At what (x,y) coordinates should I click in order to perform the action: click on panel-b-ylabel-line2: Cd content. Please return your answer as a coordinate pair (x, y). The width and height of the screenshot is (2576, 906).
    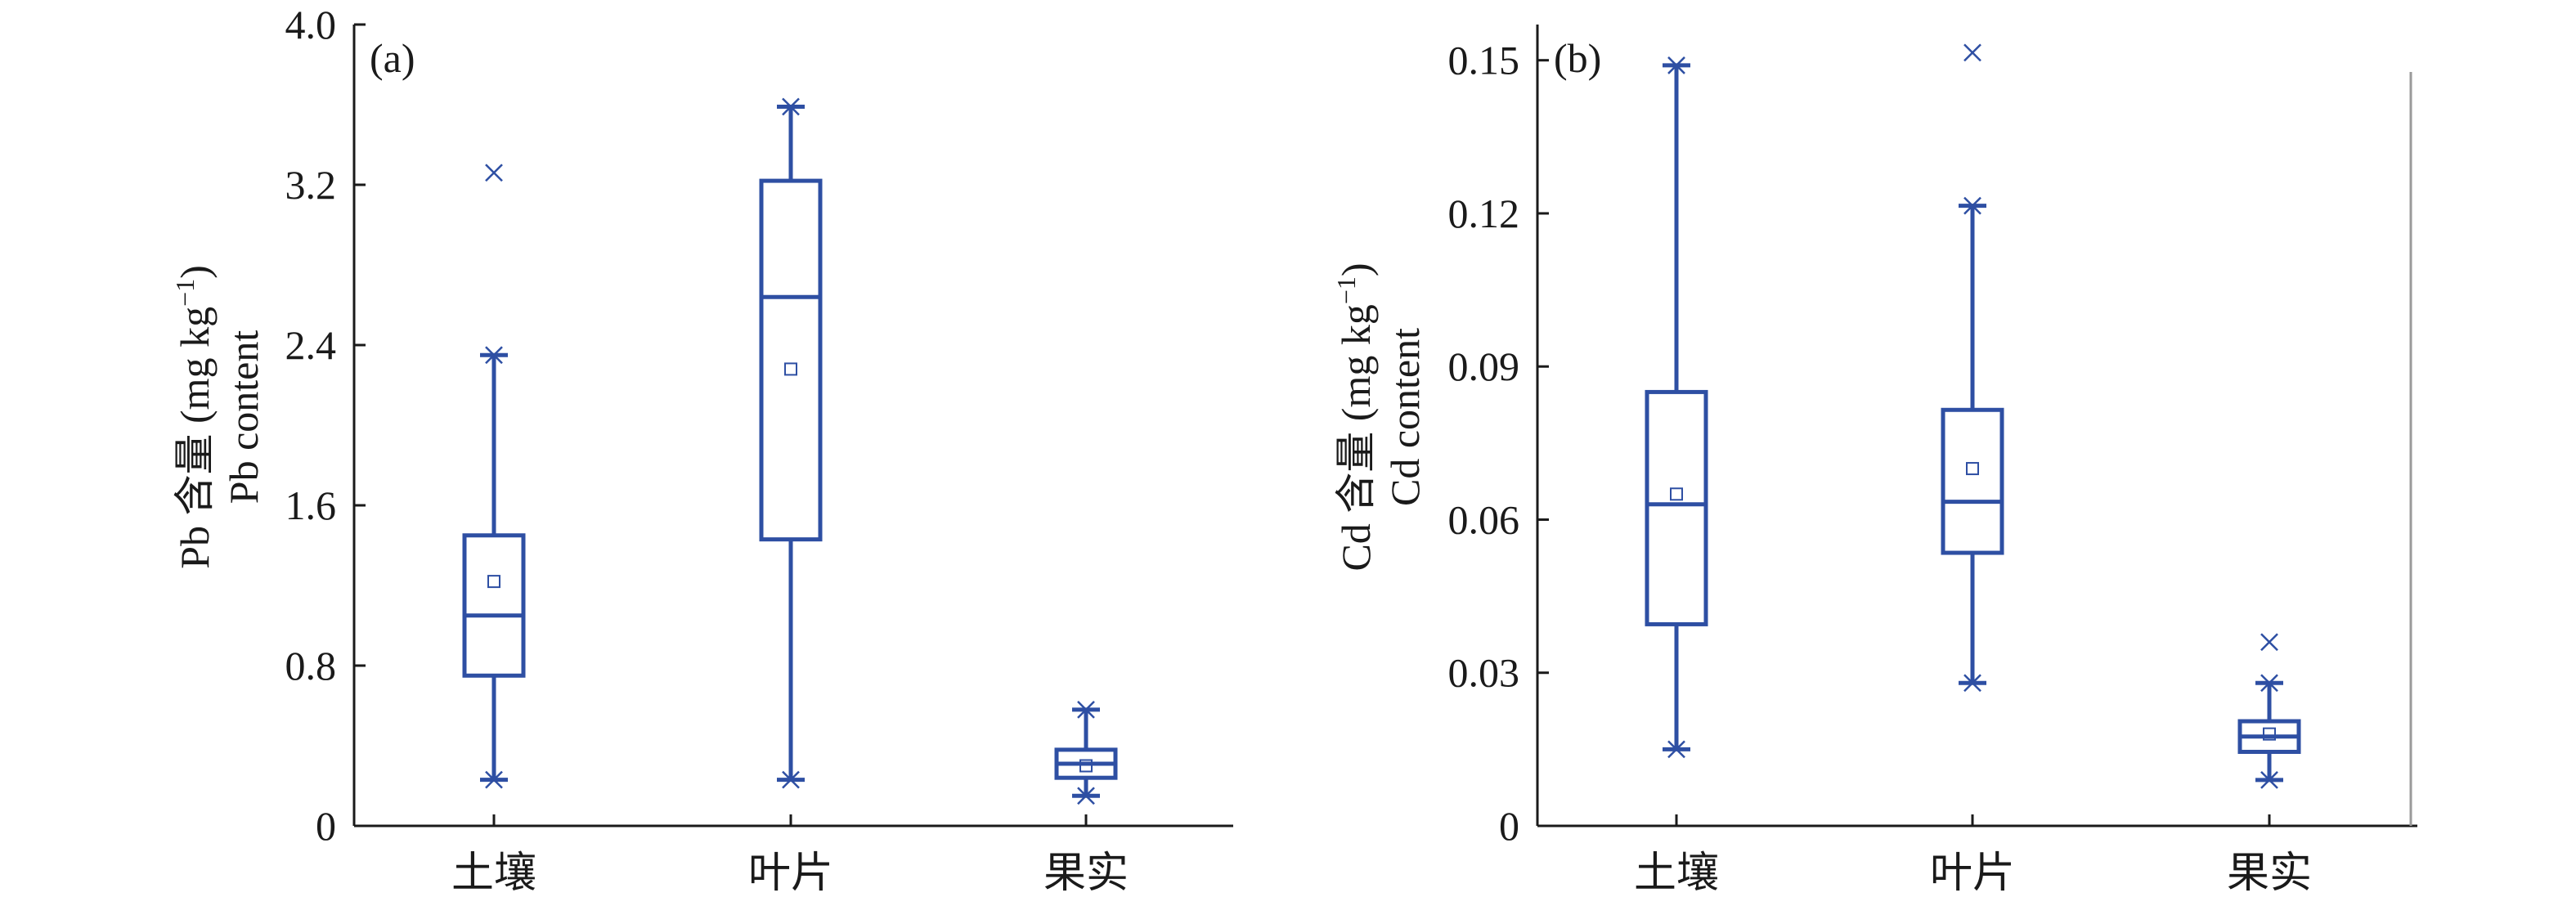
    Looking at the image, I should click on (1405, 417).